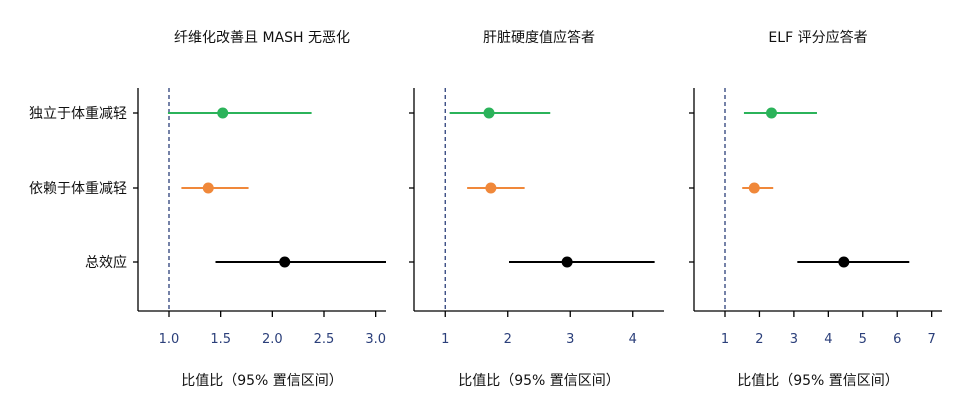 The height and width of the screenshot is (407, 960). I want to click on x-tick-label: 3.0, so click(375, 339).